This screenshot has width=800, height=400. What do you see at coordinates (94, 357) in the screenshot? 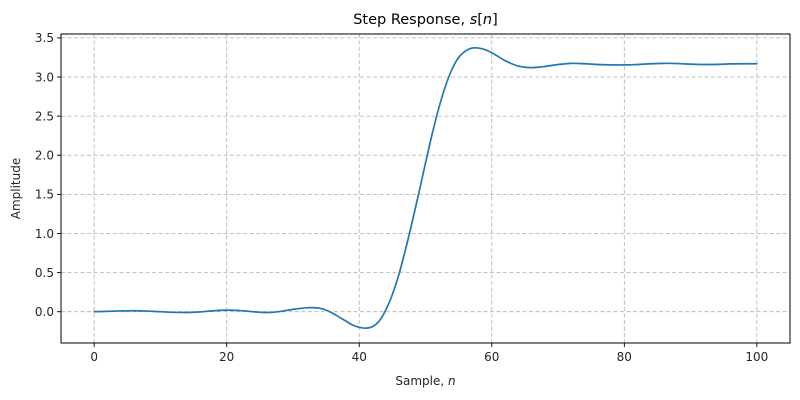
I see `x-tick-label: 0` at bounding box center [94, 357].